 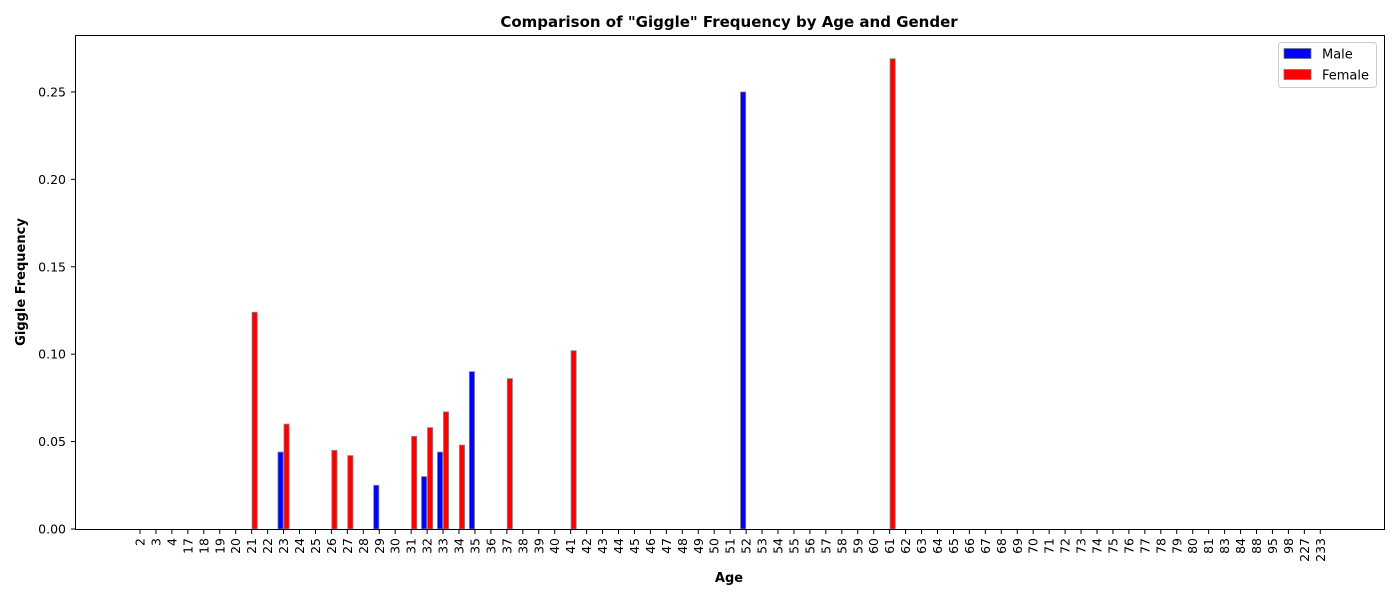 I want to click on x-tick-label: 65, so click(x=953, y=546).